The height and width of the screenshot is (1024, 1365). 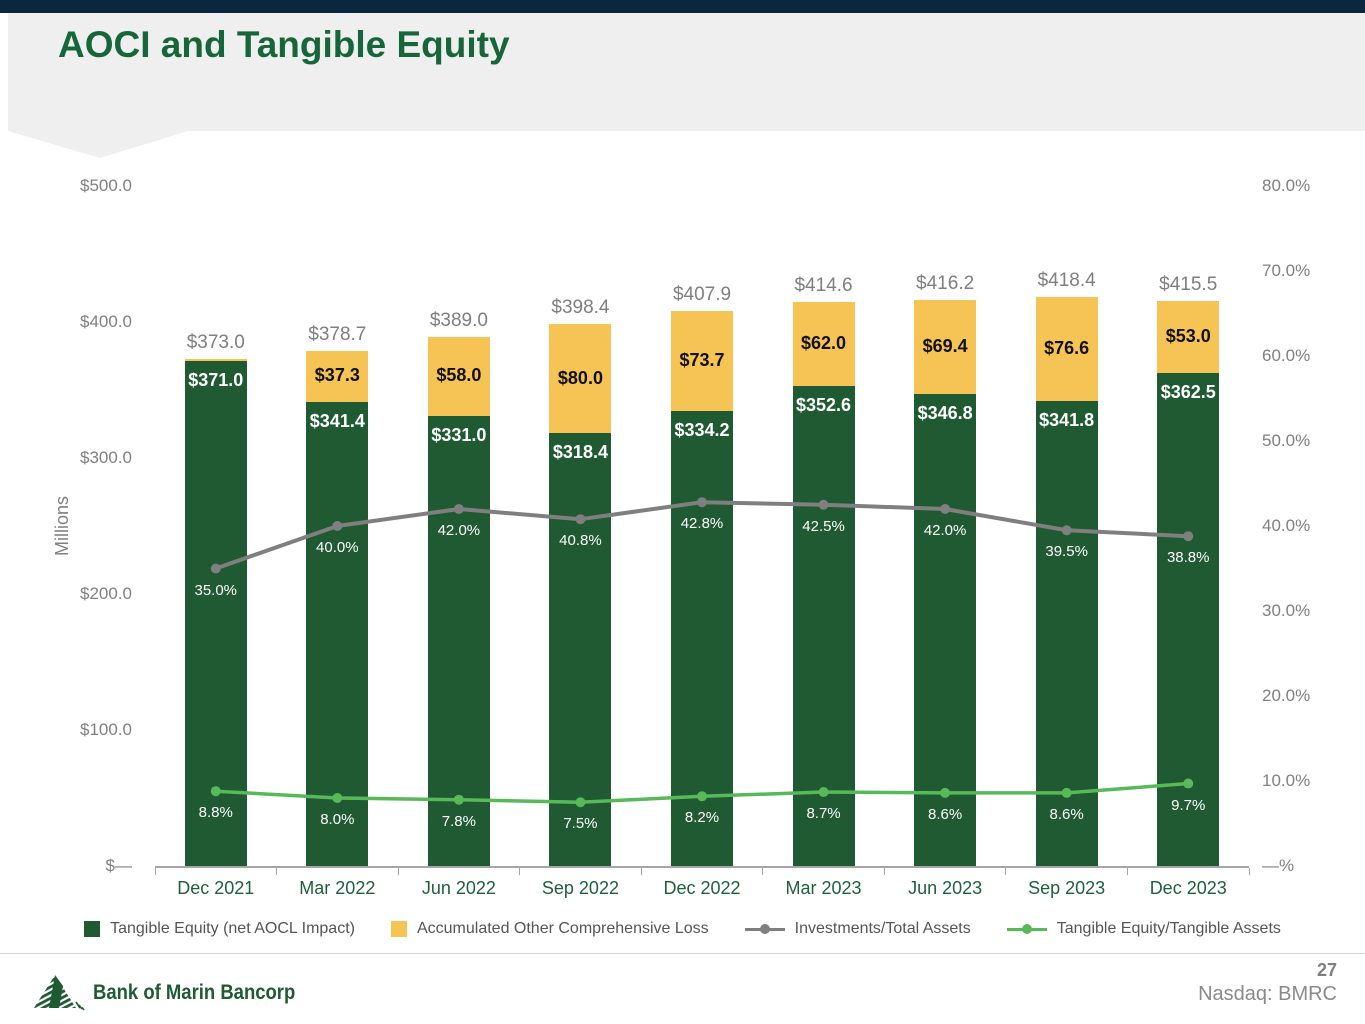 I want to click on bar-total-label: $415.5, so click(x=1188, y=284).